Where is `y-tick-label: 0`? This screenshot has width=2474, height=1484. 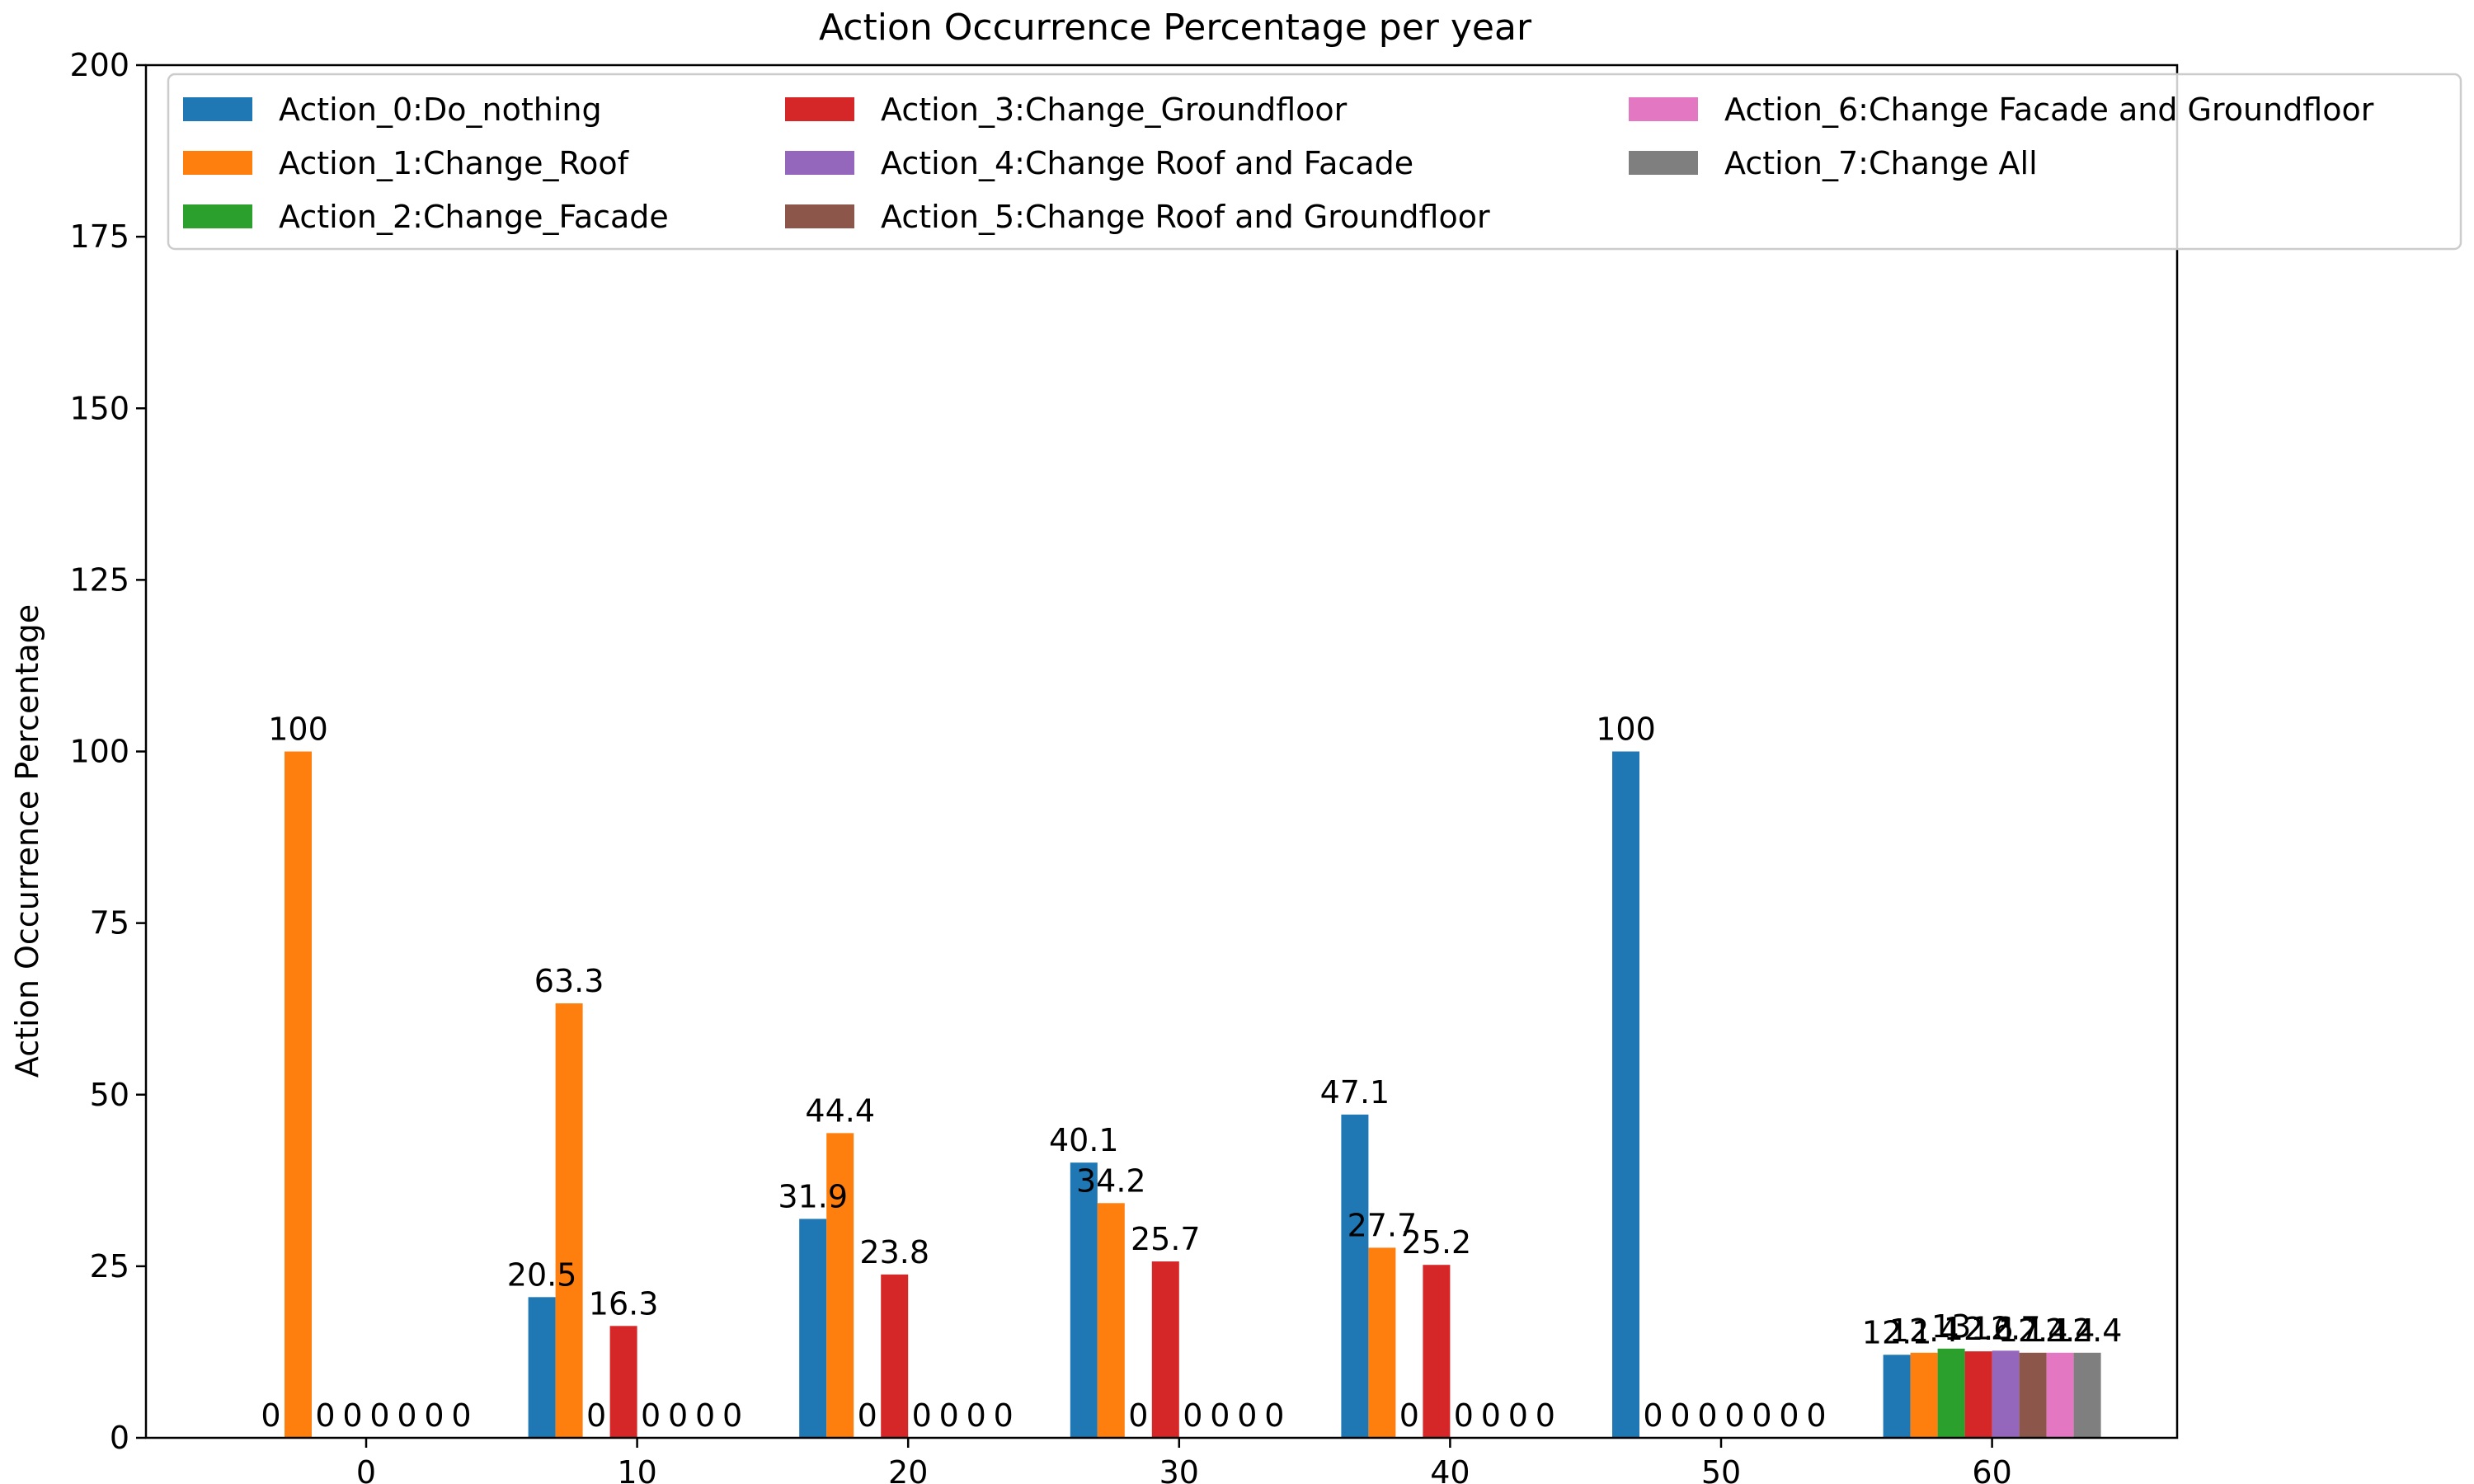 y-tick-label: 0 is located at coordinates (119, 1438).